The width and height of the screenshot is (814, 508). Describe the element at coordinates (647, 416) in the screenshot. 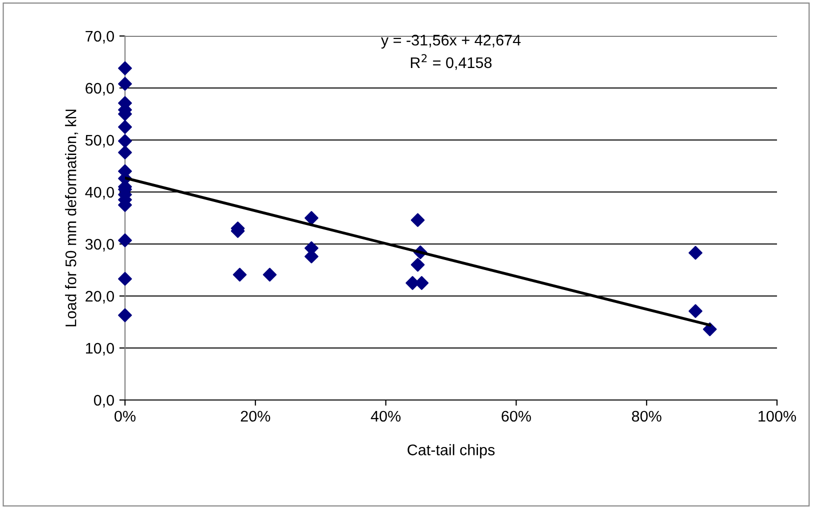

I see `x-tick-label: 80%` at that location.